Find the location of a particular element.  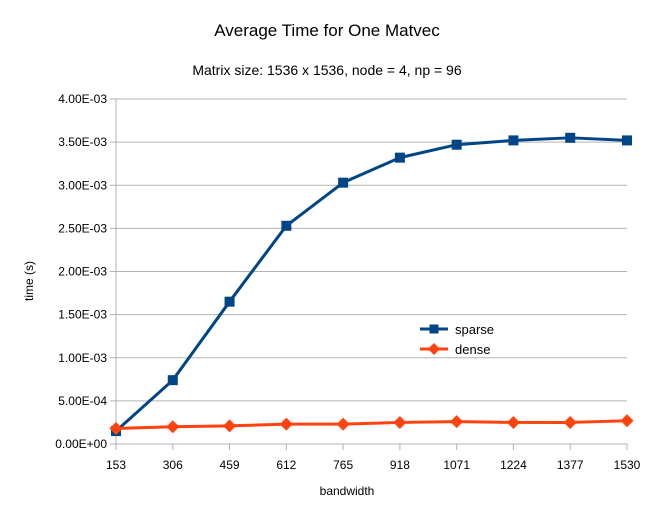

x-tick-label: 1224 is located at coordinates (513, 465).